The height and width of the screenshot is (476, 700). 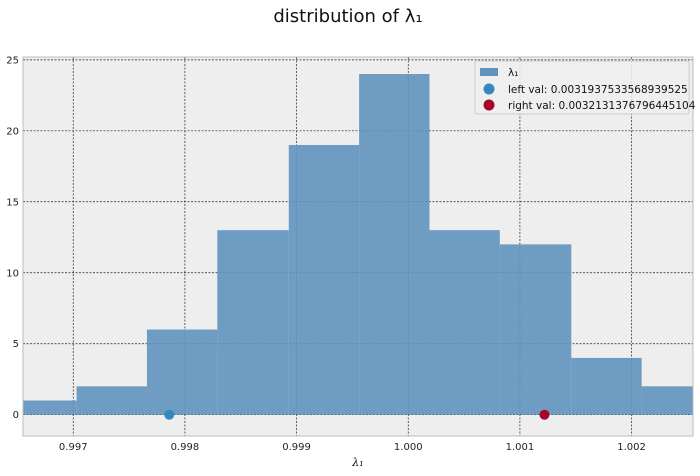 What do you see at coordinates (520, 447) in the screenshot?
I see `x-tick-label: 1.001` at bounding box center [520, 447].